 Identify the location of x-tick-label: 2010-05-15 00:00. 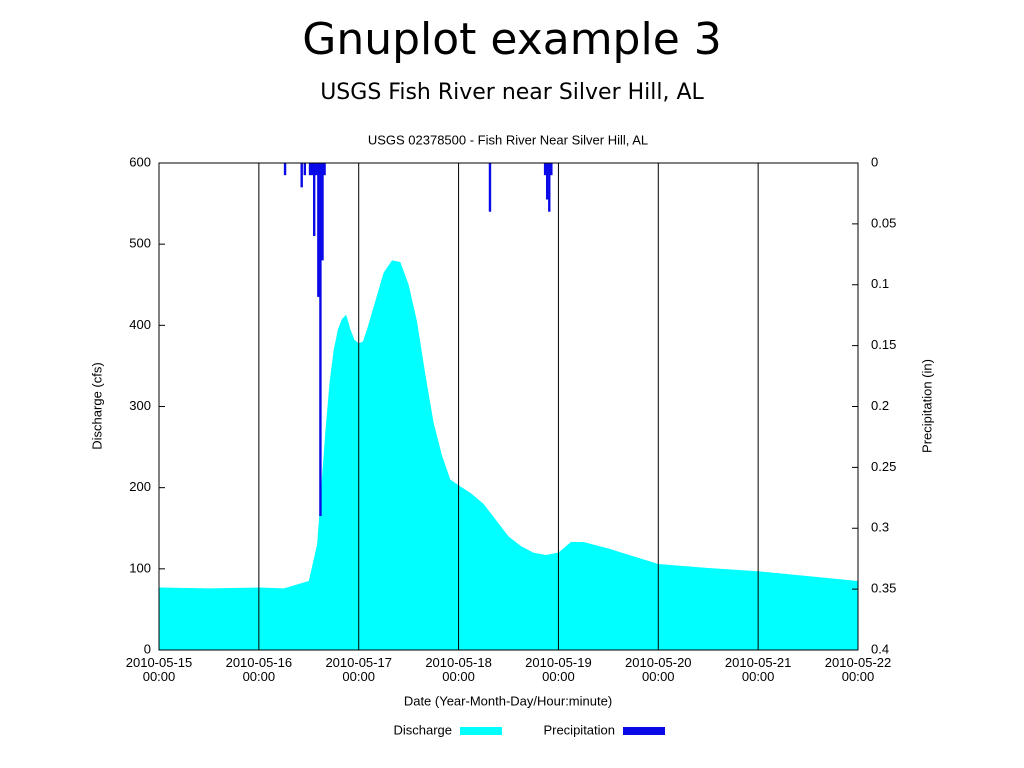
(159, 669).